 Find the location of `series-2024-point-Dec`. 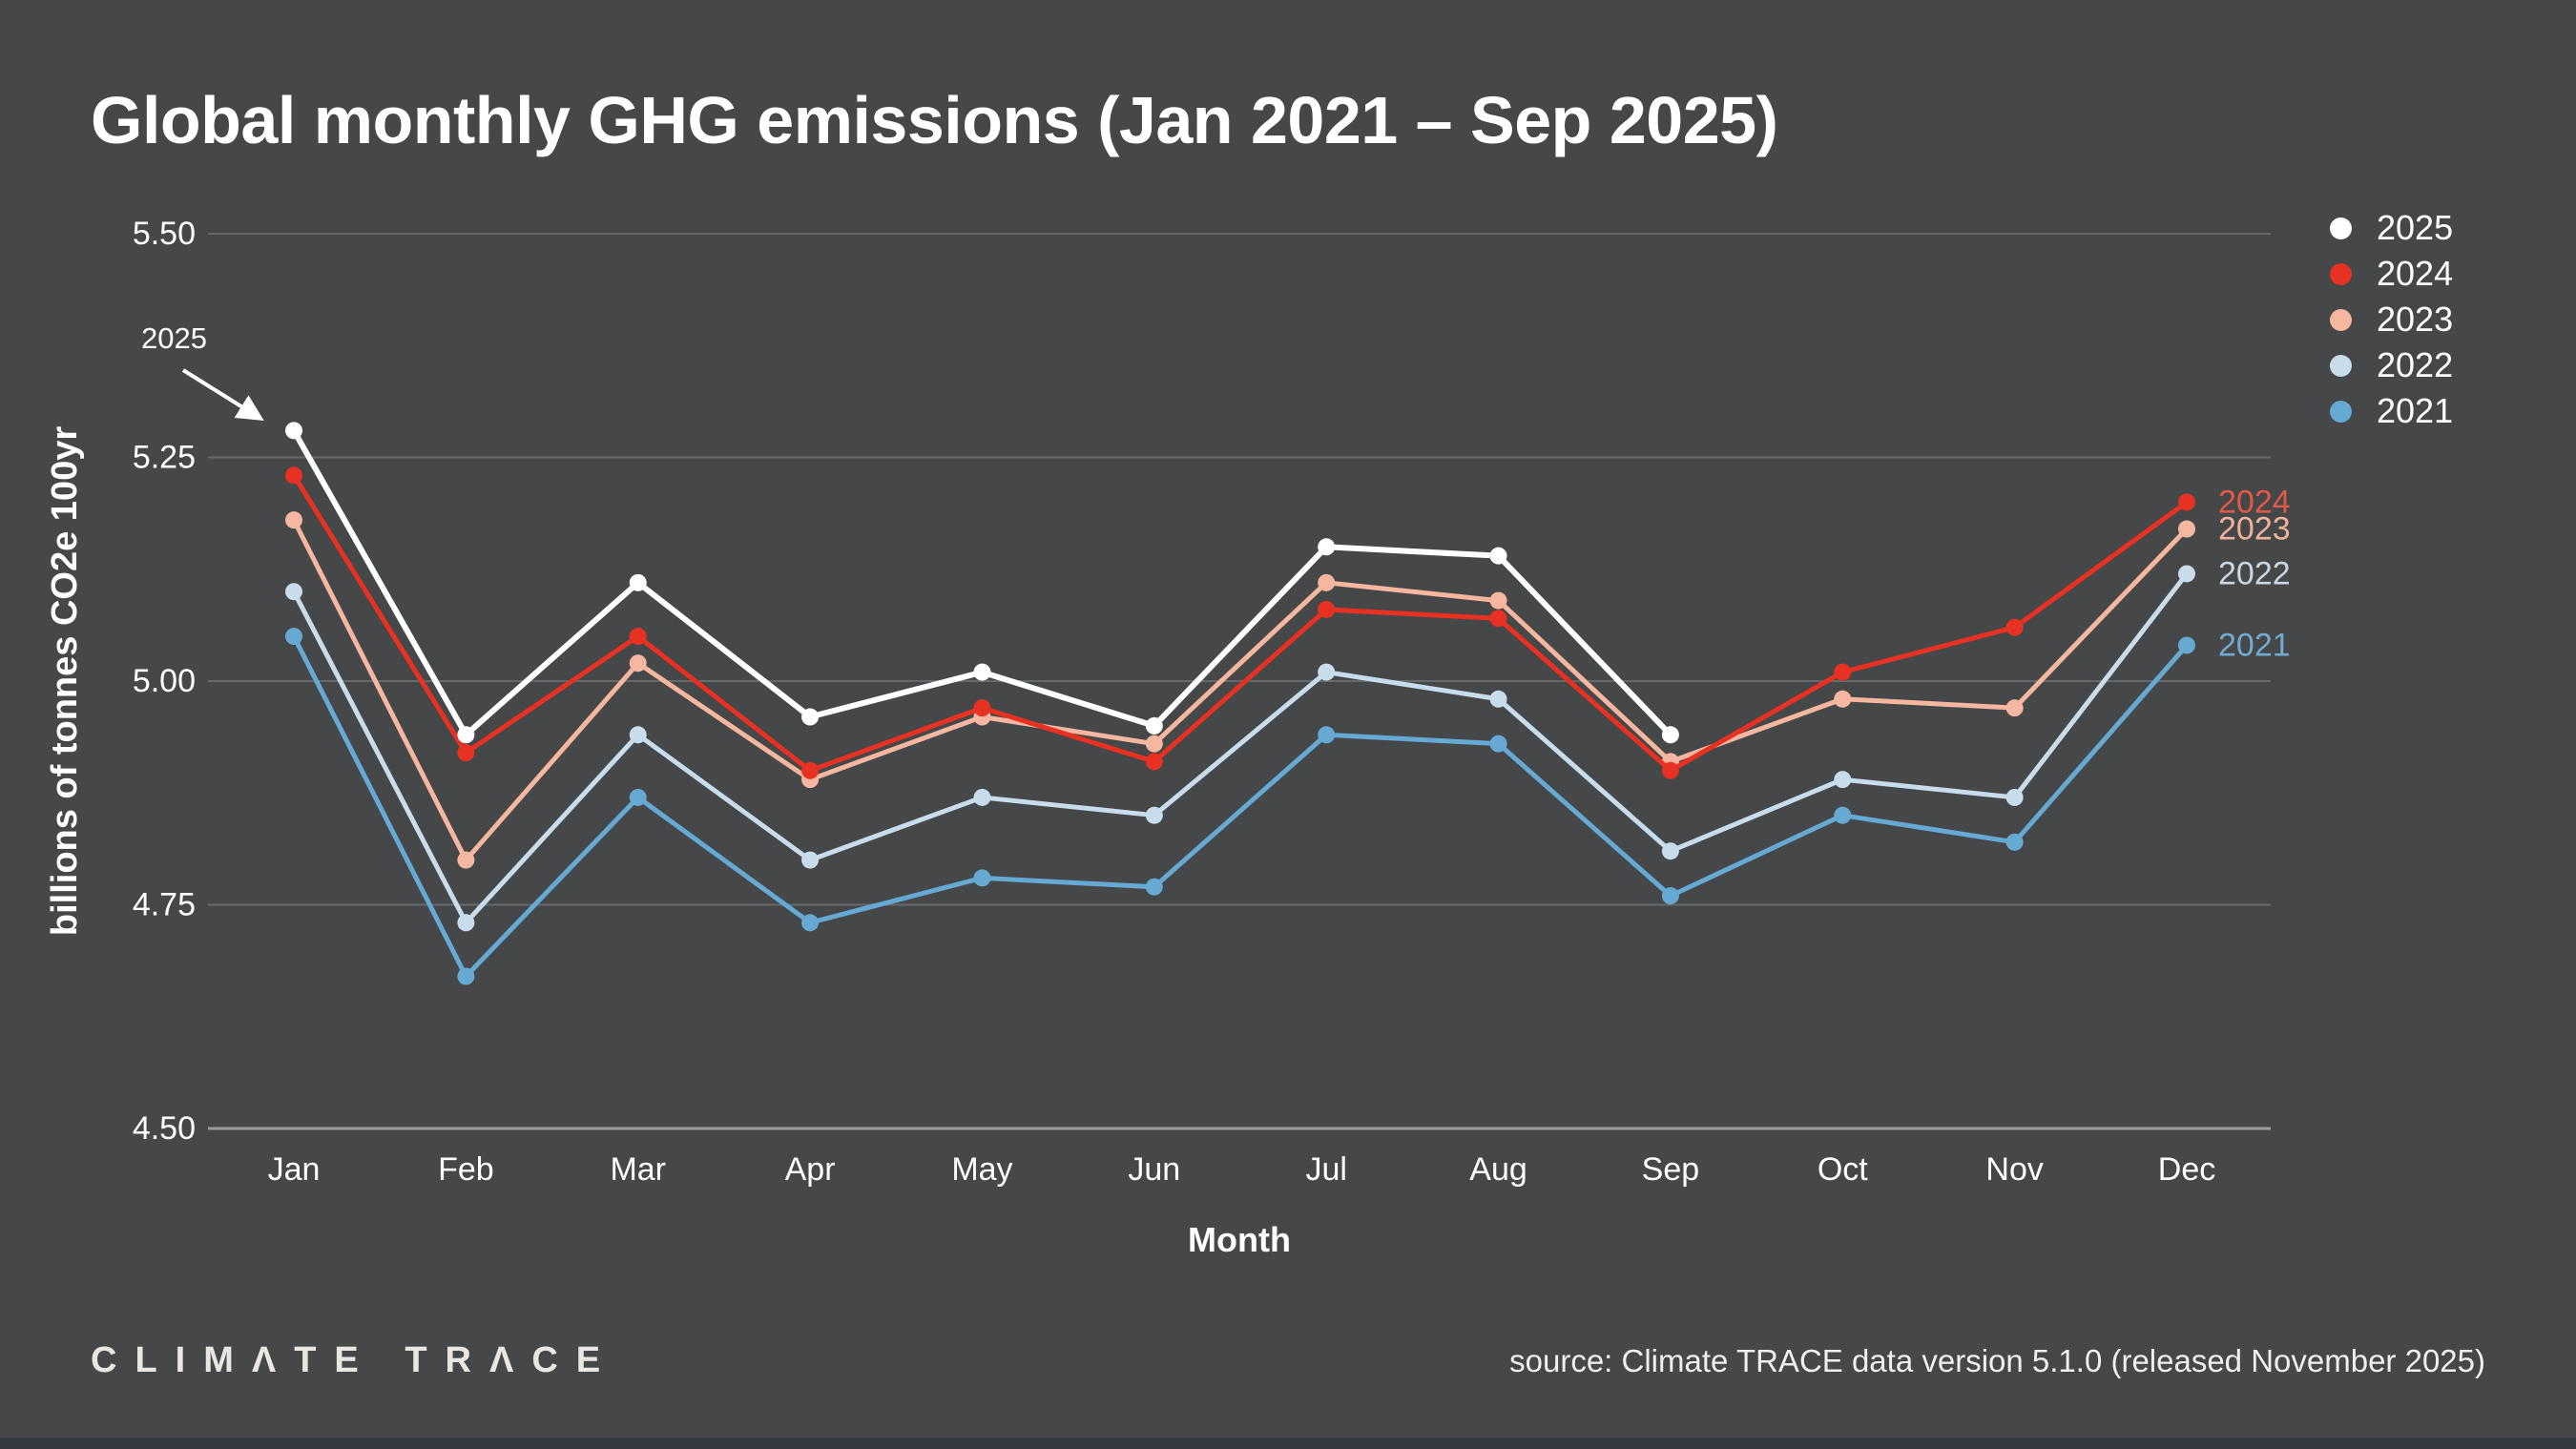

series-2024-point-Dec is located at coordinates (2186, 502).